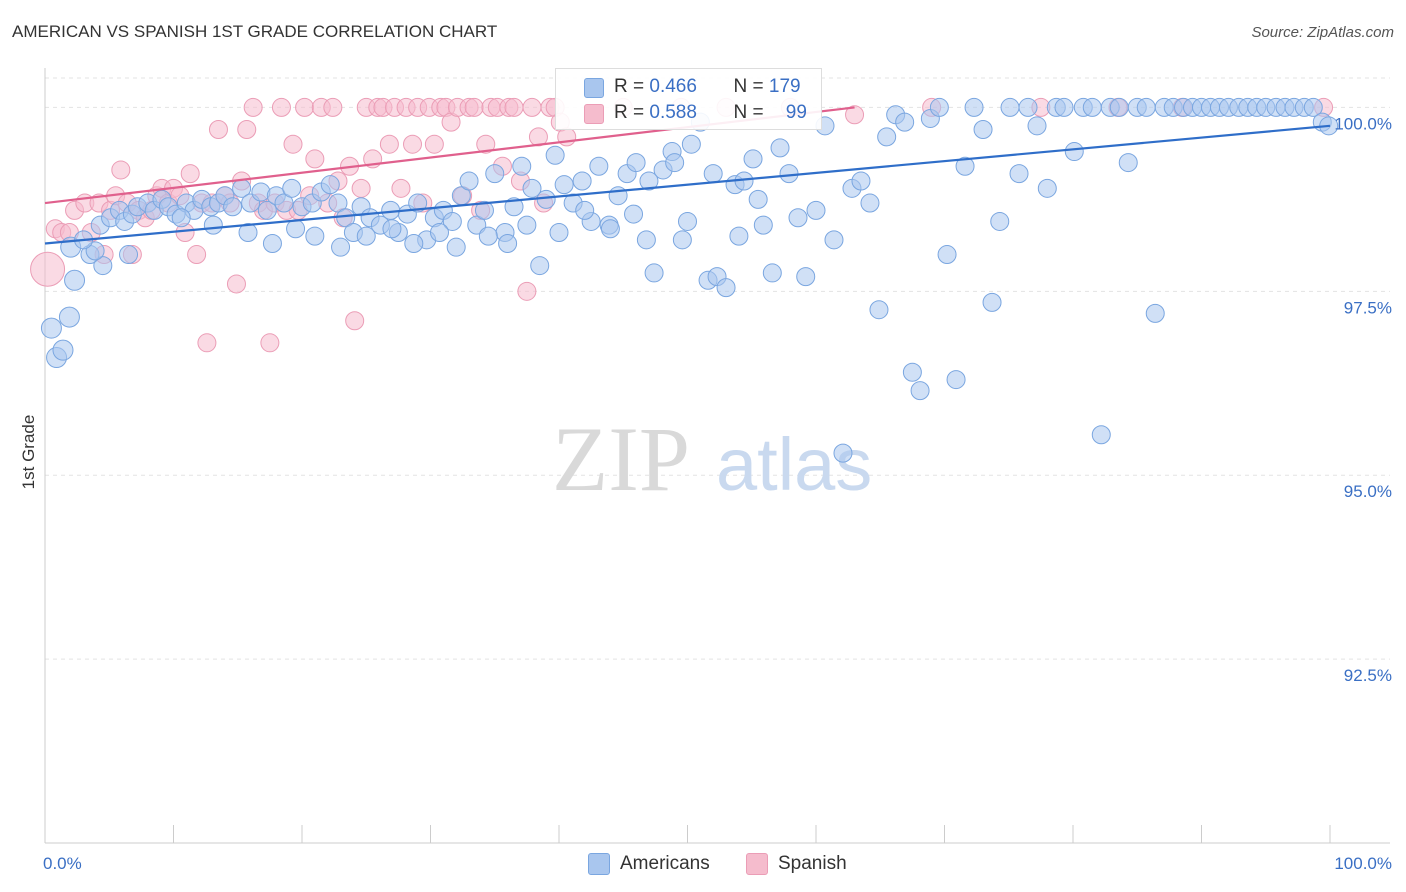 This screenshot has height=892, width=1406. I want to click on source-label: Source: ZipAtlas.com, so click(1322, 32).